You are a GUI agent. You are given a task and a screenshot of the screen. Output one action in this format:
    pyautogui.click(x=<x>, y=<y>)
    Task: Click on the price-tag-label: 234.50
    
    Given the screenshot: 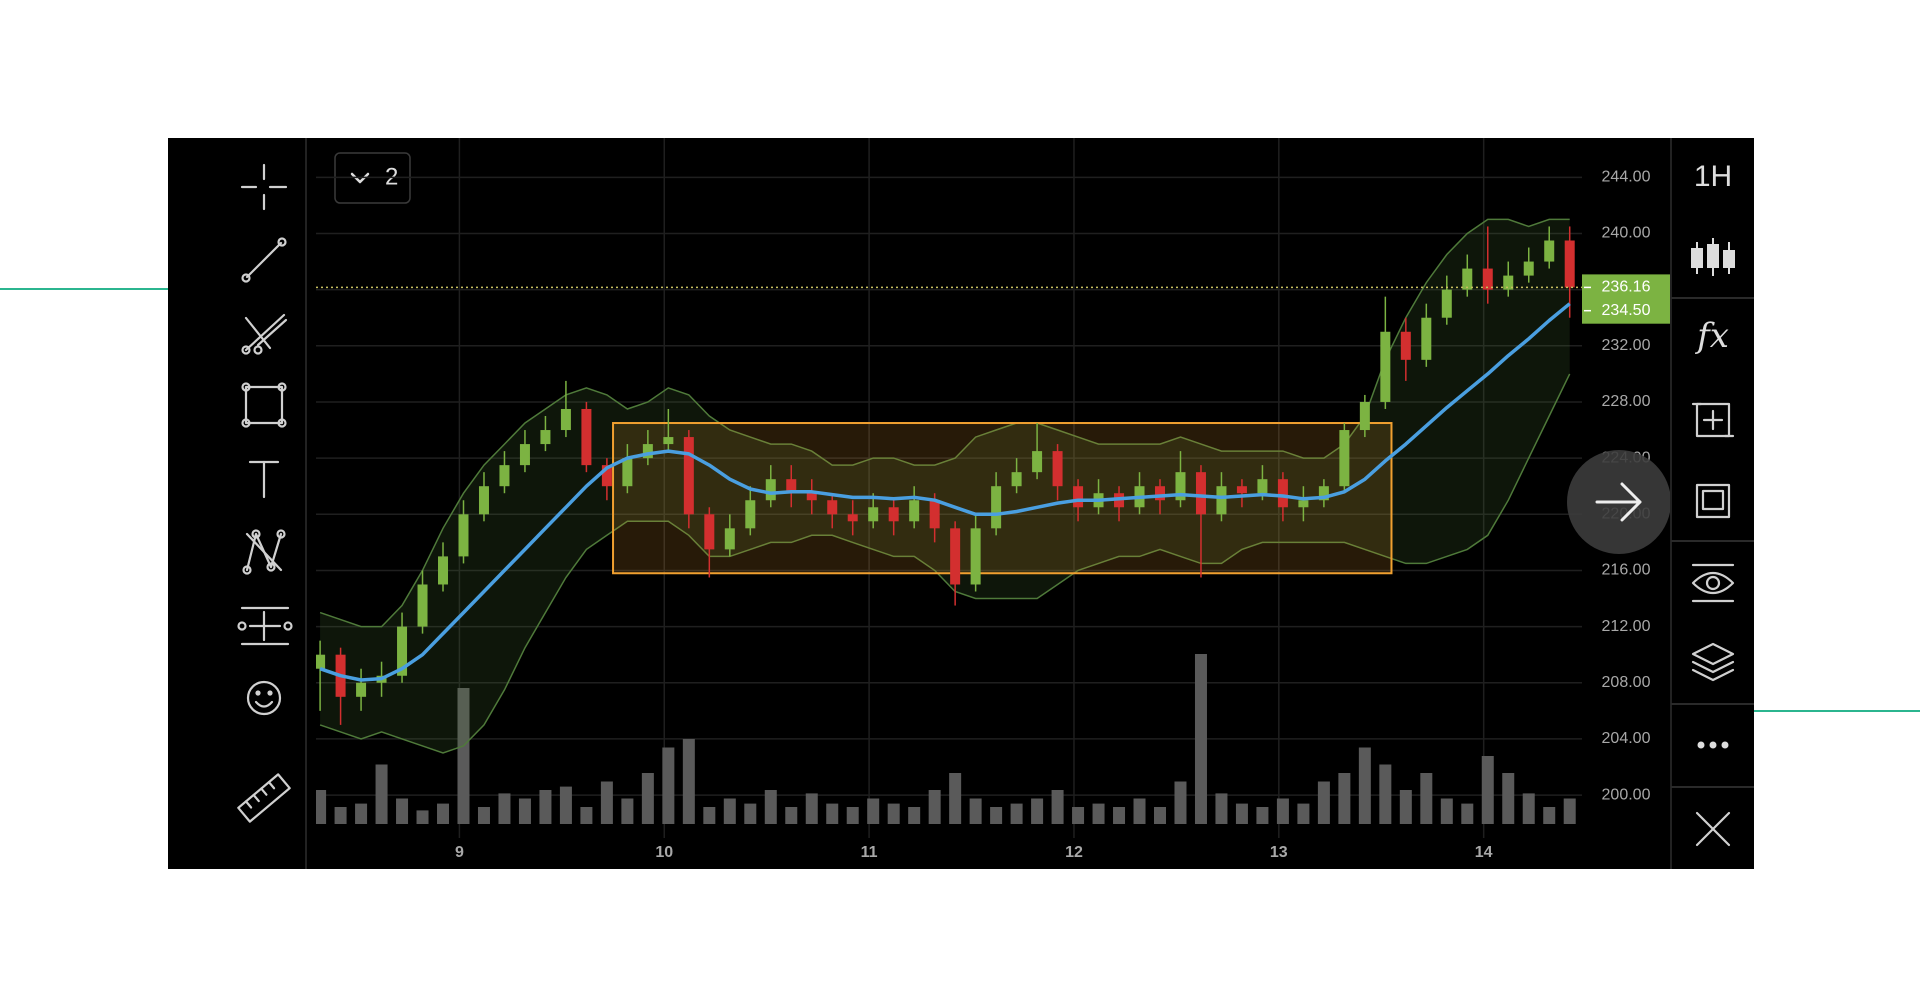 What is the action you would take?
    pyautogui.click(x=1626, y=310)
    